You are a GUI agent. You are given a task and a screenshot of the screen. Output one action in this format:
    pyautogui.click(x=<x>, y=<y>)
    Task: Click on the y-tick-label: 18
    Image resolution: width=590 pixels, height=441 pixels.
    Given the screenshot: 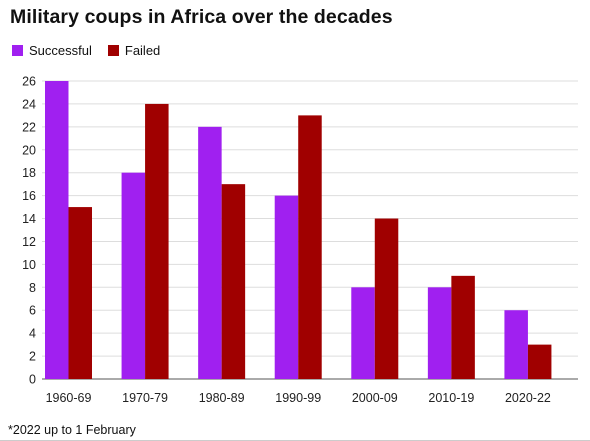 What is the action you would take?
    pyautogui.click(x=29, y=173)
    